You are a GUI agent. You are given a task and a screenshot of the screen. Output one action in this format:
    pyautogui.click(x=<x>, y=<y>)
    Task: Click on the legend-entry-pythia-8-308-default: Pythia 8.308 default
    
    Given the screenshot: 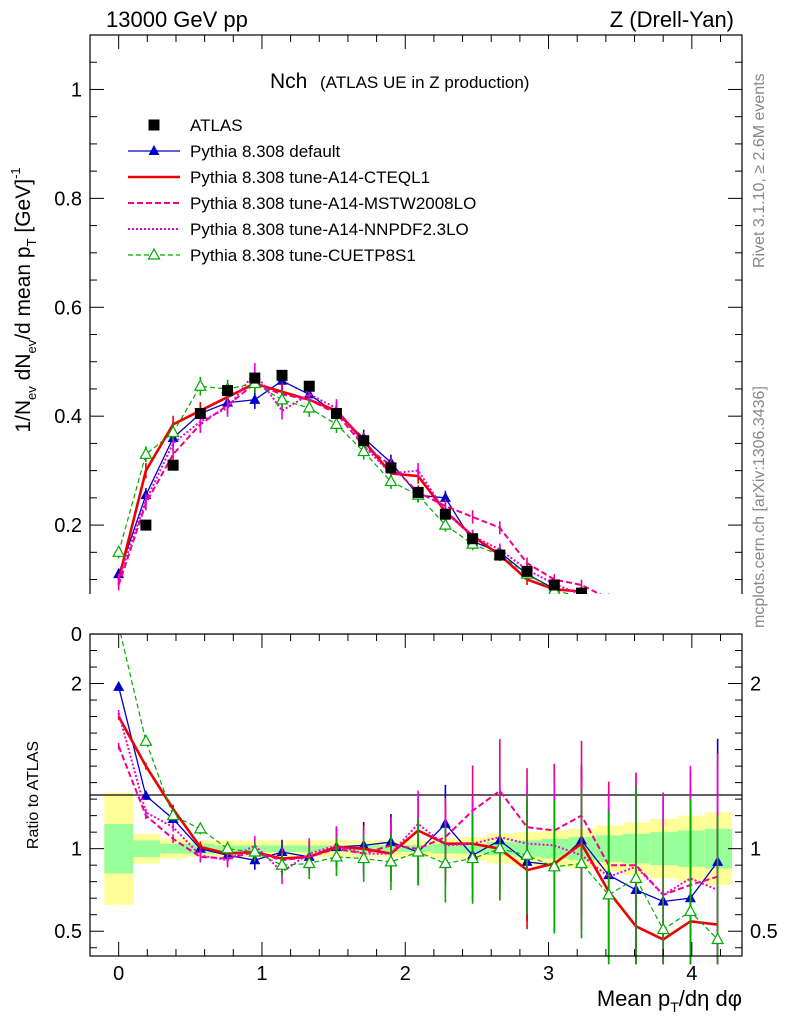 What is the action you would take?
    pyautogui.click(x=234, y=151)
    